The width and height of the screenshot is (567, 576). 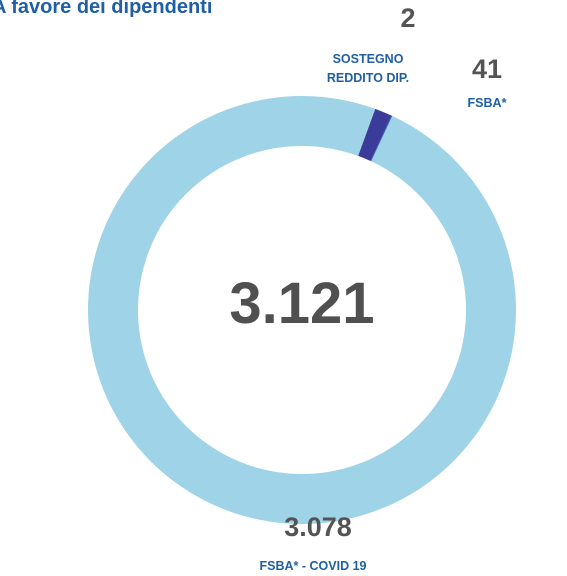 What do you see at coordinates (408, 18) in the screenshot?
I see `value-label: 2` at bounding box center [408, 18].